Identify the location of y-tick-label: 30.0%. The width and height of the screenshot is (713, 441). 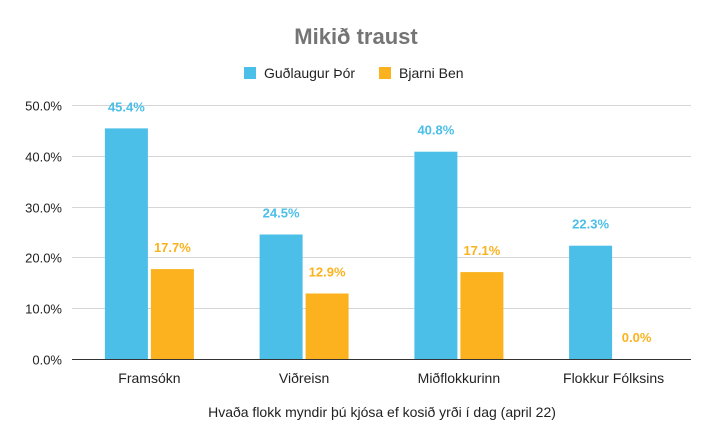
(43, 208).